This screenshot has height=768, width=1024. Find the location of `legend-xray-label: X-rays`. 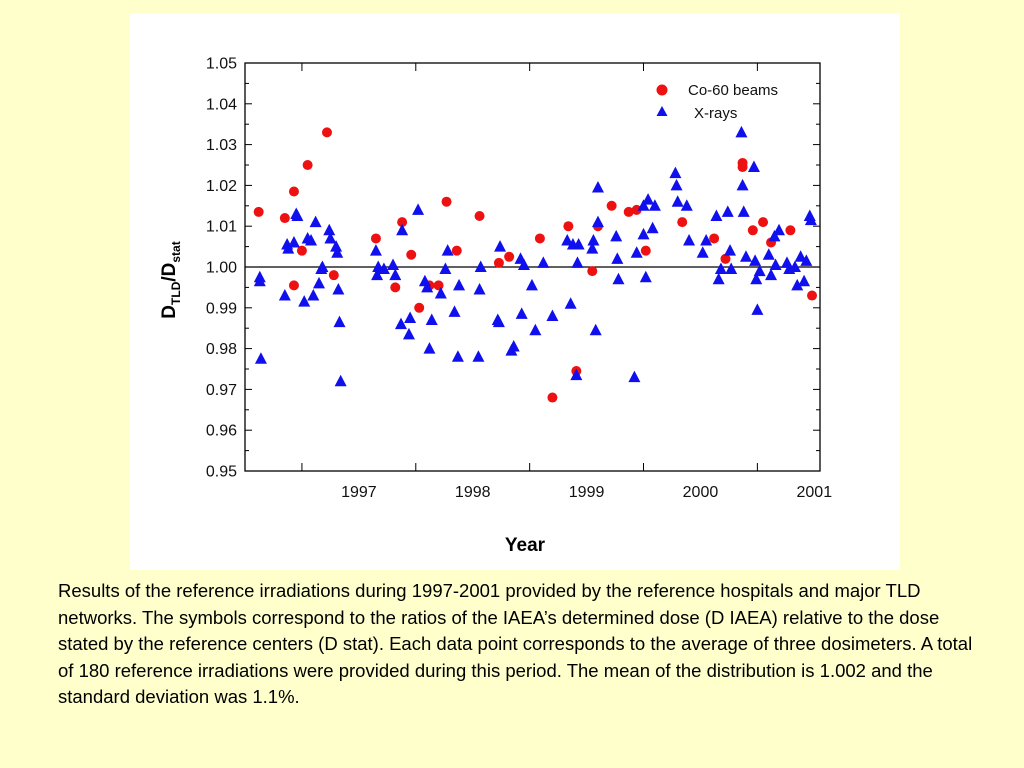

legend-xray-label: X-rays is located at coordinates (715, 113).